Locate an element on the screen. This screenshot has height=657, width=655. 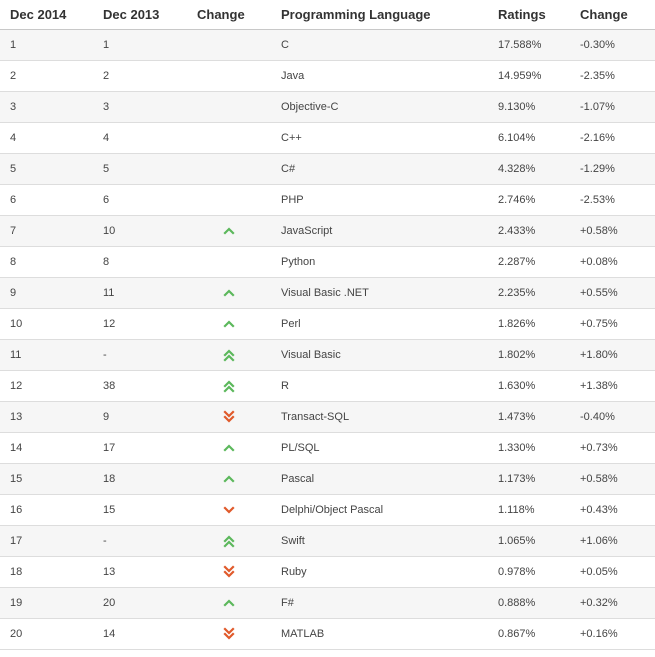
rating-cell: 2.746% is located at coordinates (529, 200).